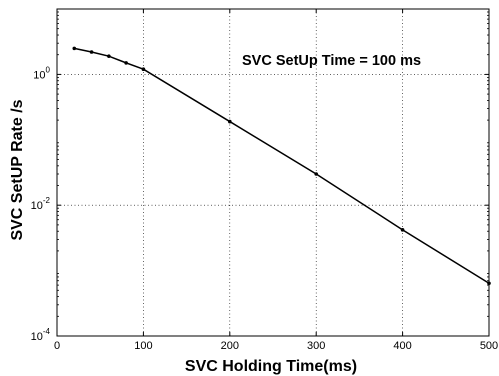 This screenshot has height=376, width=499. Describe the element at coordinates (402, 346) in the screenshot. I see `x-tick-label: 400` at that location.